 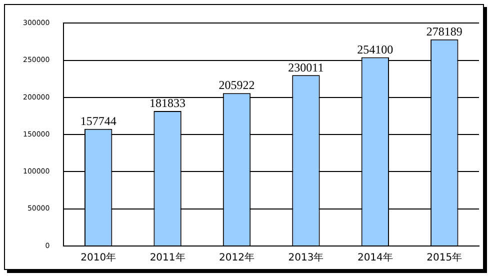 I want to click on data-label: 181833, so click(x=168, y=103).